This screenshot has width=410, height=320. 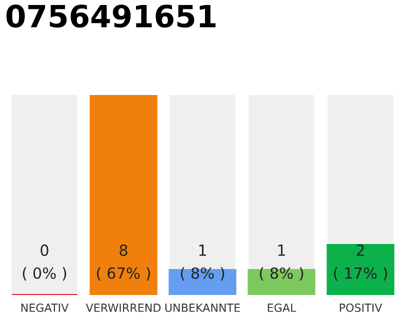 I want to click on x-tick-label: POSITIV, so click(x=361, y=308).